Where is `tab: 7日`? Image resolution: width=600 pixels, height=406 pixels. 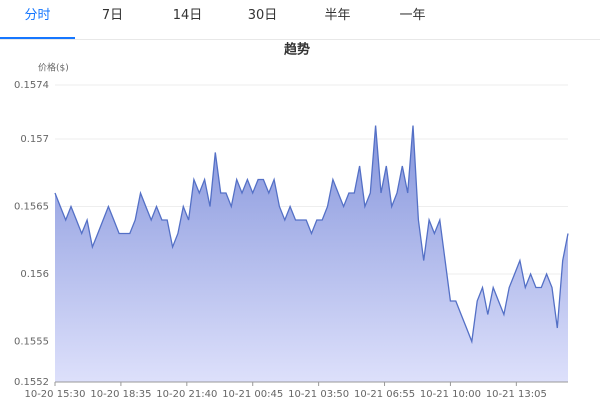 tab: 7日 is located at coordinates (112, 15).